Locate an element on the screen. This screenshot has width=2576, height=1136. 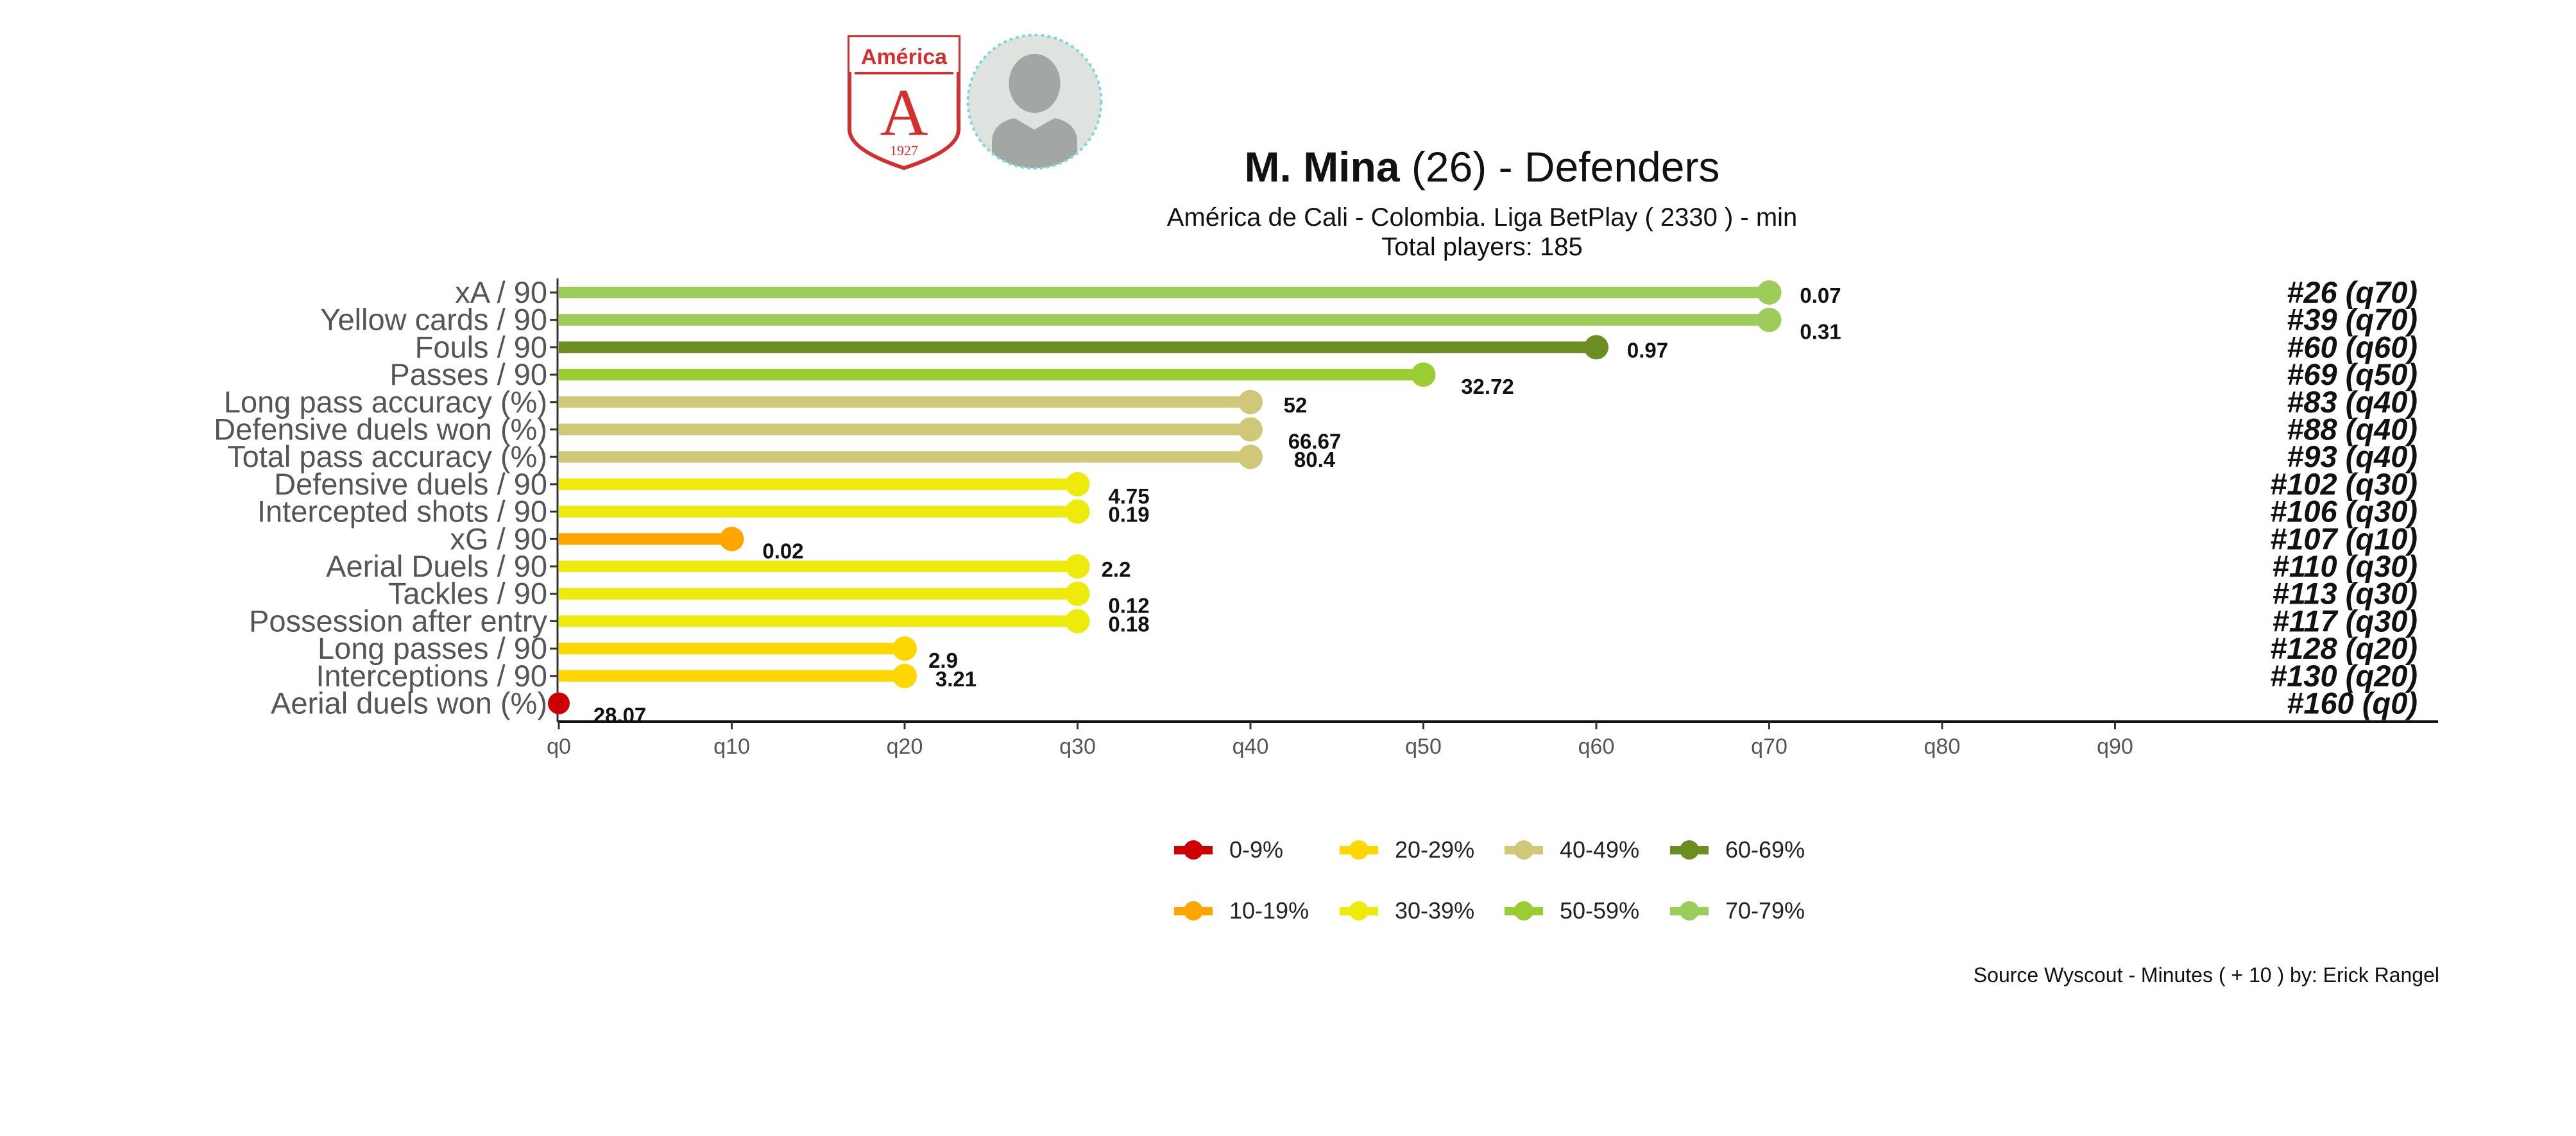
value-label: 0.12 is located at coordinates (1128, 606).